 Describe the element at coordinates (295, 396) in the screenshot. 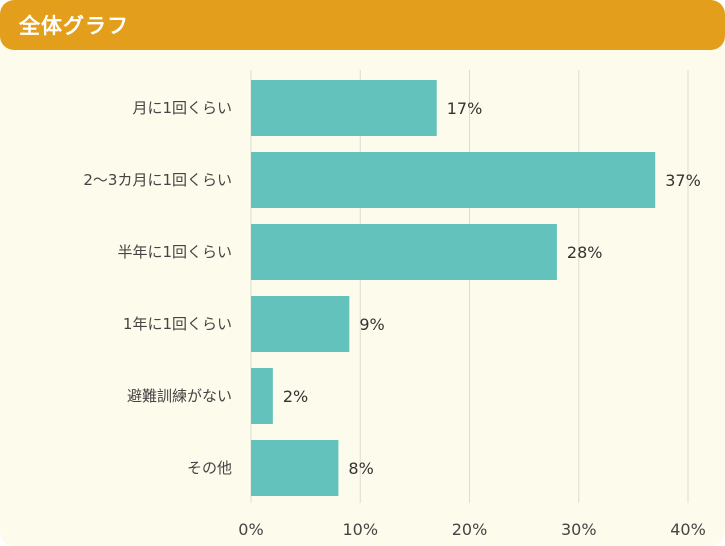

I see `value-label: 2%` at that location.